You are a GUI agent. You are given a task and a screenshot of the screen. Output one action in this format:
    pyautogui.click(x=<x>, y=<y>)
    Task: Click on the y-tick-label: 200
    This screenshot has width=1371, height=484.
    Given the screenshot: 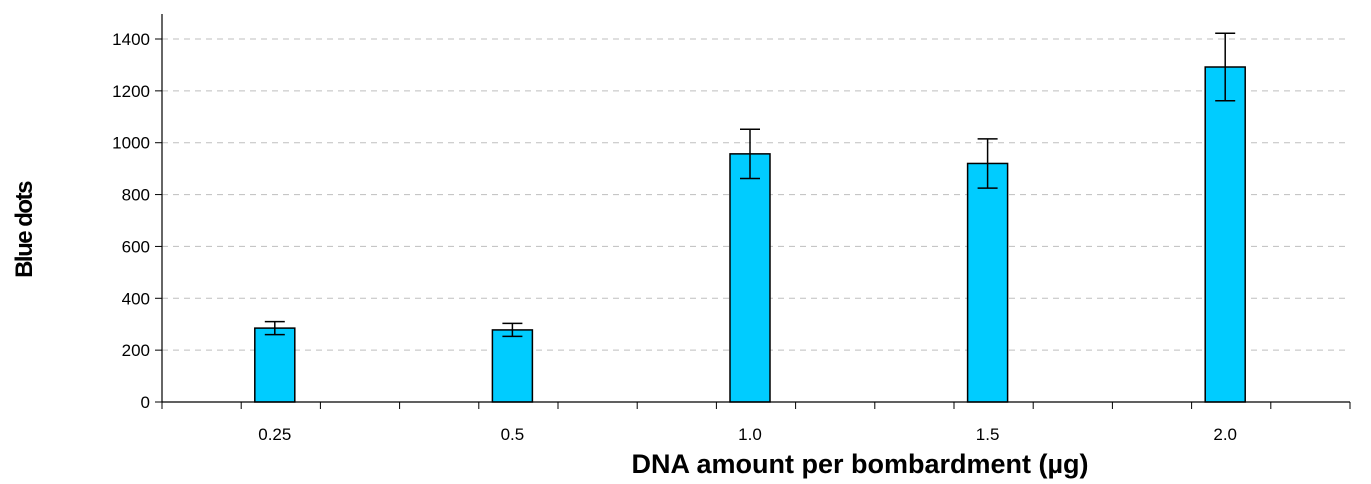 What is the action you would take?
    pyautogui.click(x=136, y=350)
    